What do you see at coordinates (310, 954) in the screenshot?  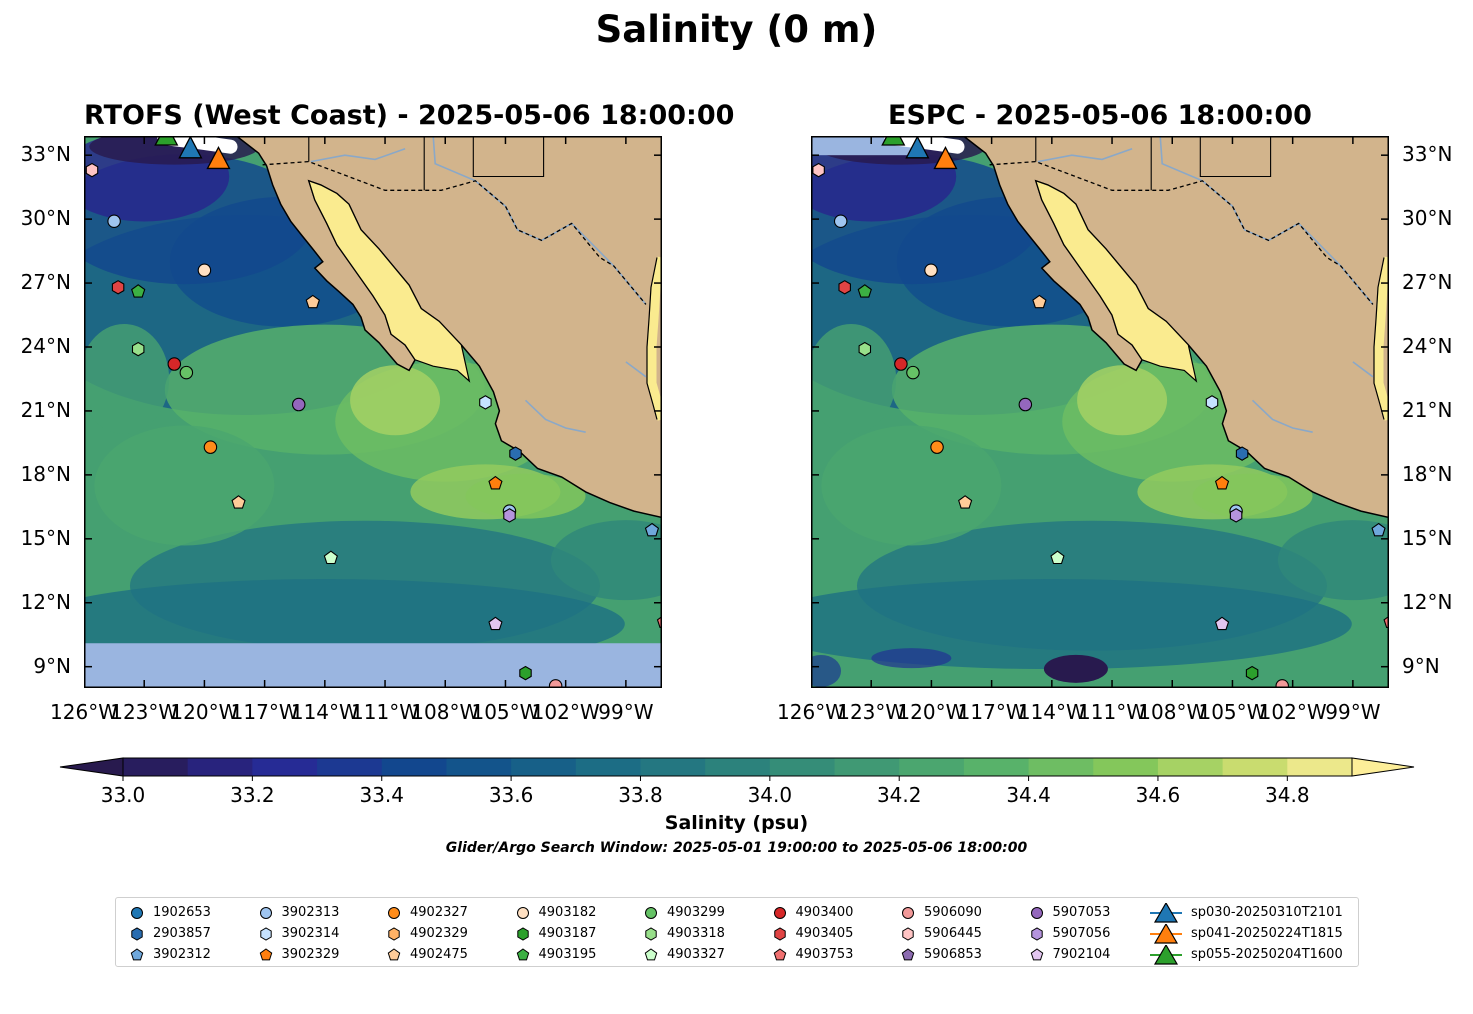 I see `legend-label: 3902329` at bounding box center [310, 954].